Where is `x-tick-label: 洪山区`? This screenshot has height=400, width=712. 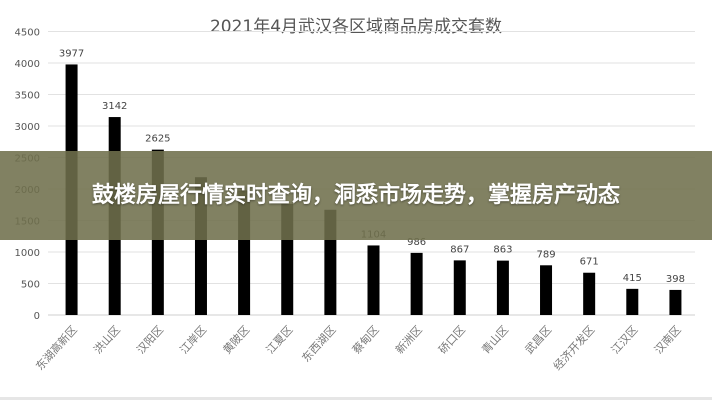
x-tick-label: 洪山区 is located at coordinates (106, 340).